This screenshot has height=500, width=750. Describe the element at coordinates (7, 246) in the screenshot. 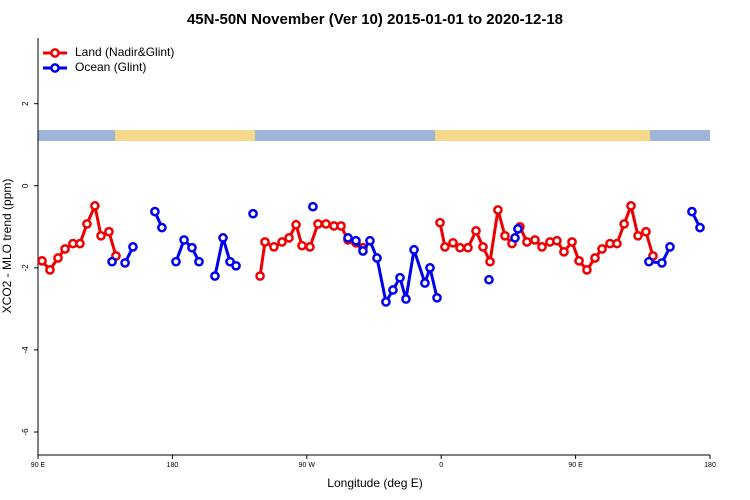

I see `y-axis-label: XCO2 - MLO trend (ppm)` at that location.